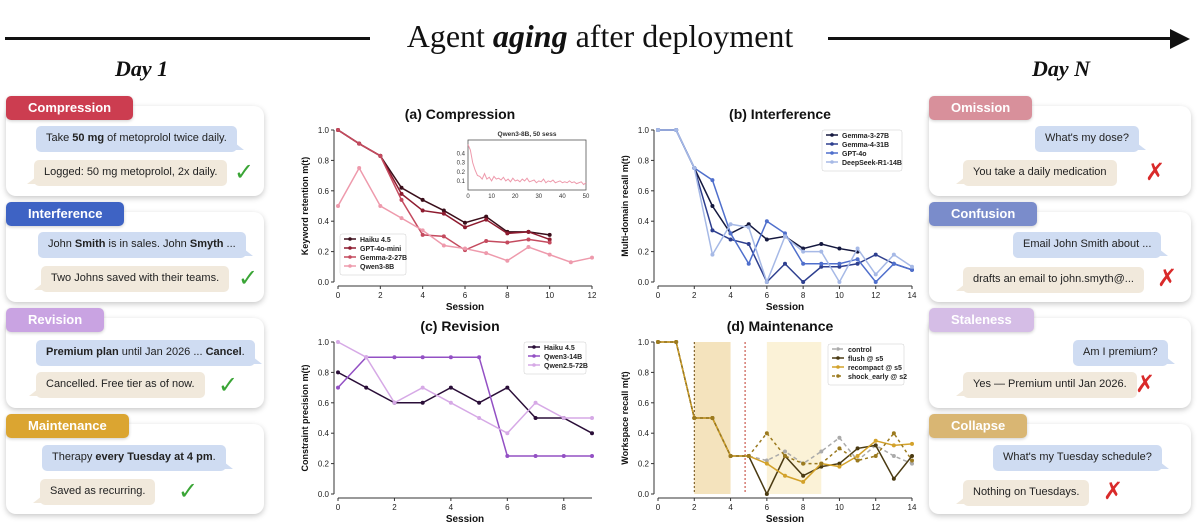  What do you see at coordinates (507, 295) in the screenshot?
I see `x-tick-label: 8` at bounding box center [507, 295].